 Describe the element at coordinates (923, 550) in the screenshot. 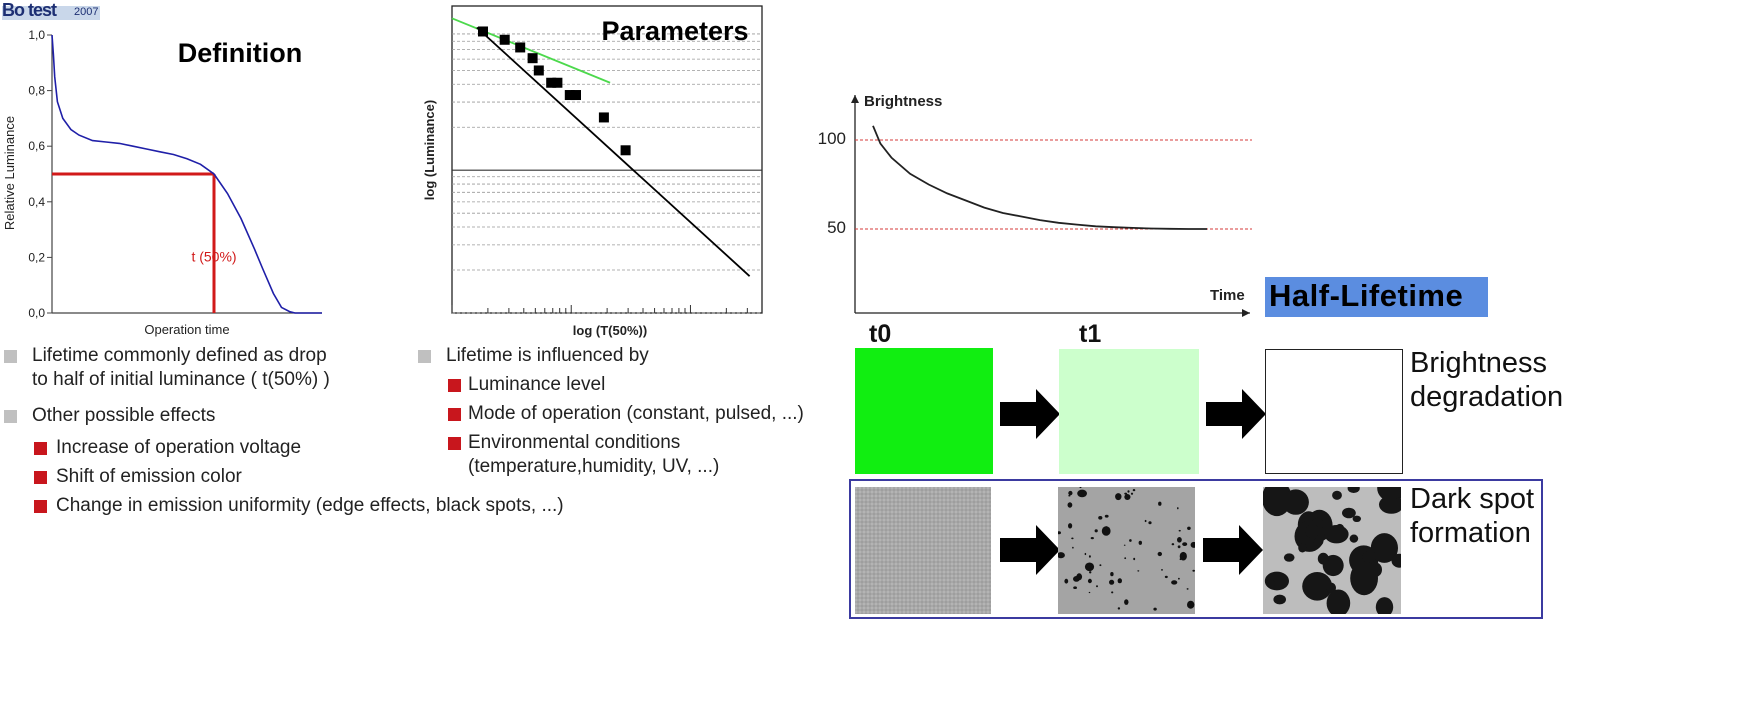

I see `dark-spot-panel-t0` at that location.